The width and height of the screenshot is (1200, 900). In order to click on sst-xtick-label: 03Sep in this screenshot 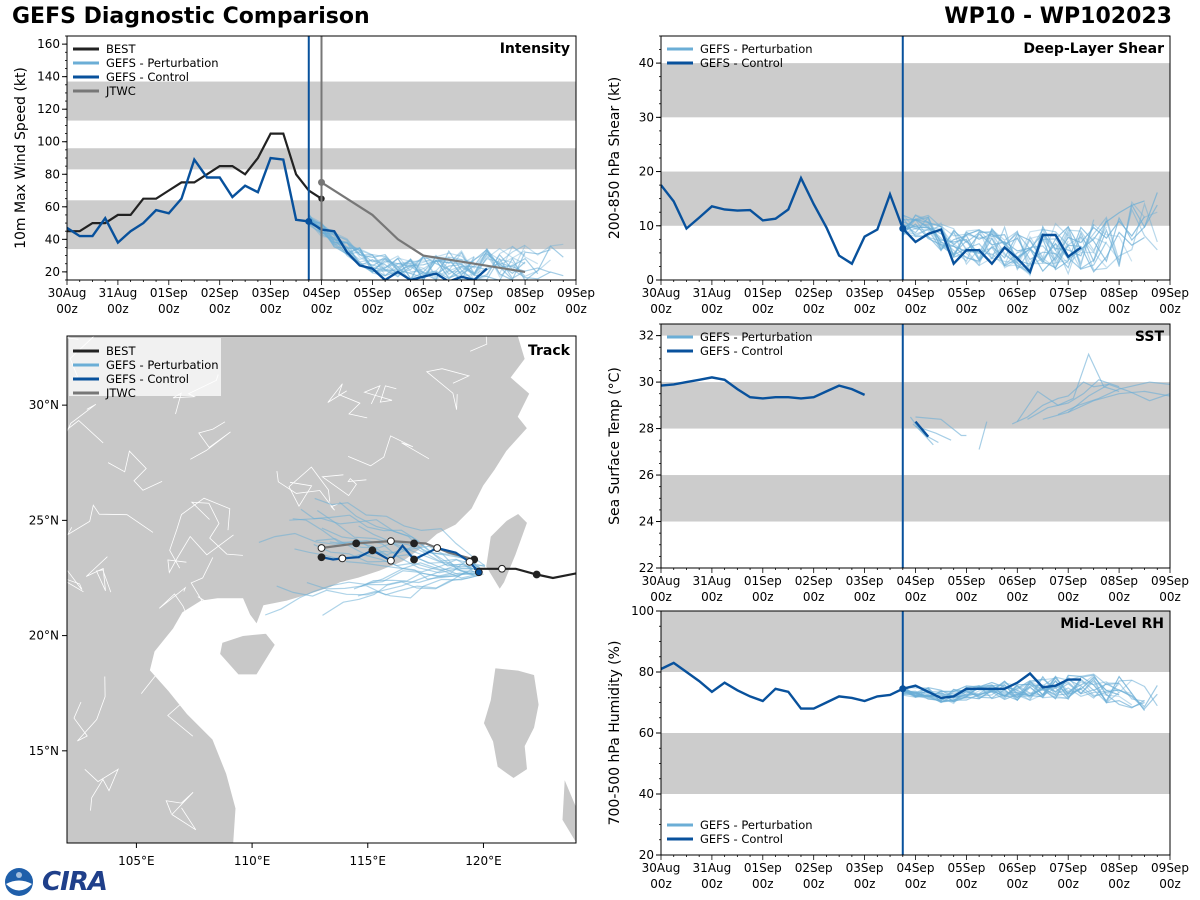, I will do `click(865, 581)`.